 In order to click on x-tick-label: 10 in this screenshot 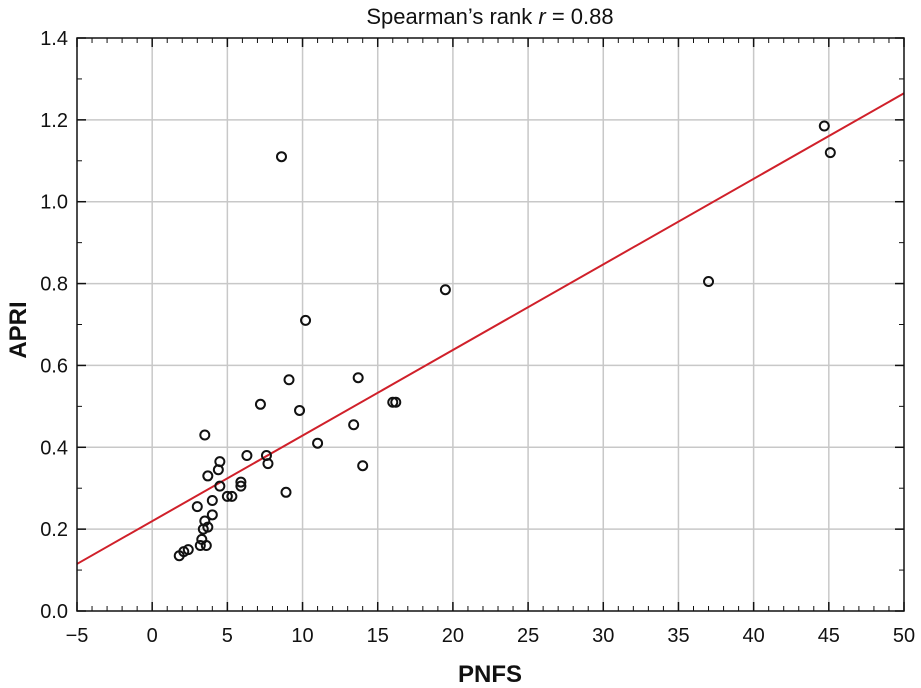, I will do `click(302, 636)`.